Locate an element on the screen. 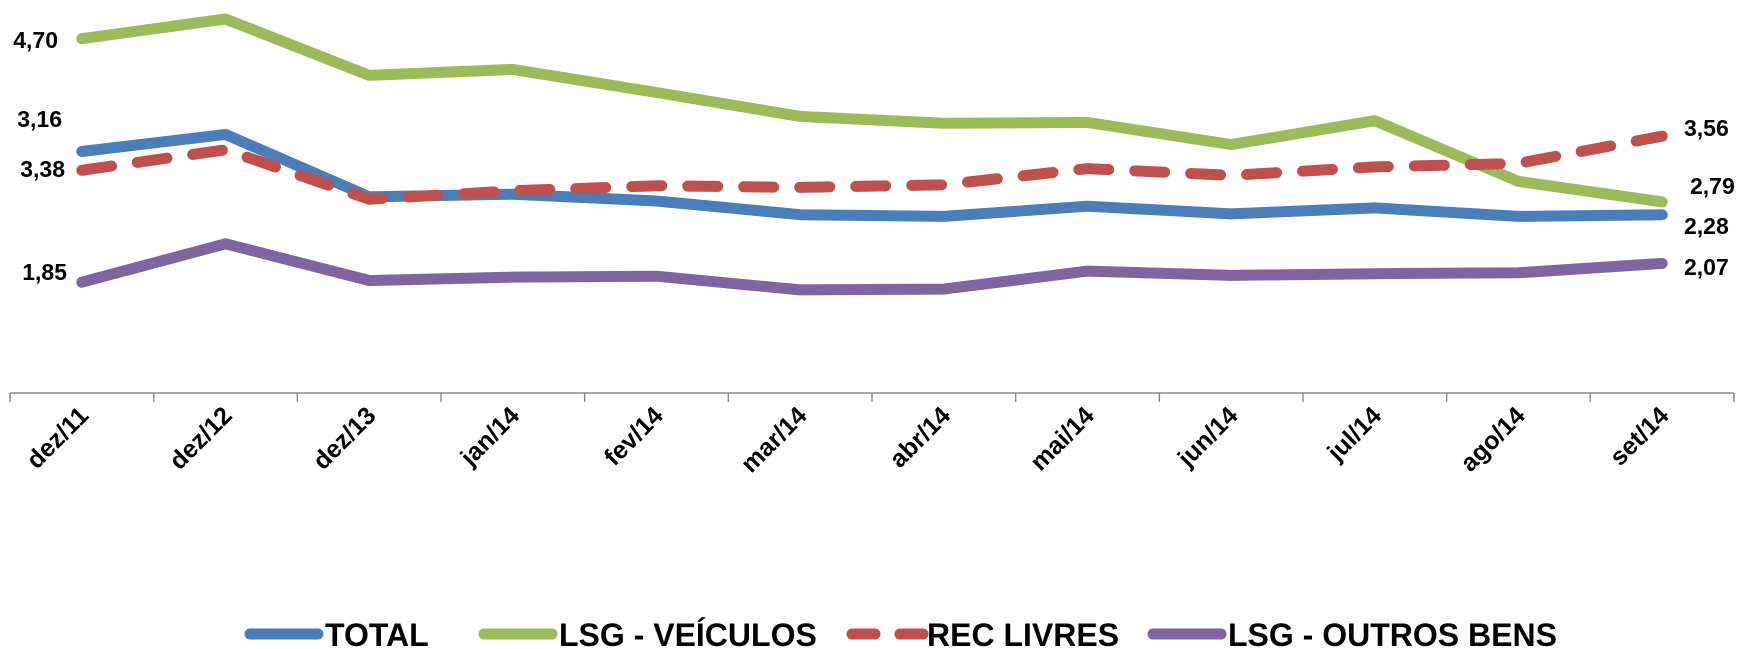 The height and width of the screenshot is (649, 1738). x-tick-label: fev/14 is located at coordinates (634, 436).